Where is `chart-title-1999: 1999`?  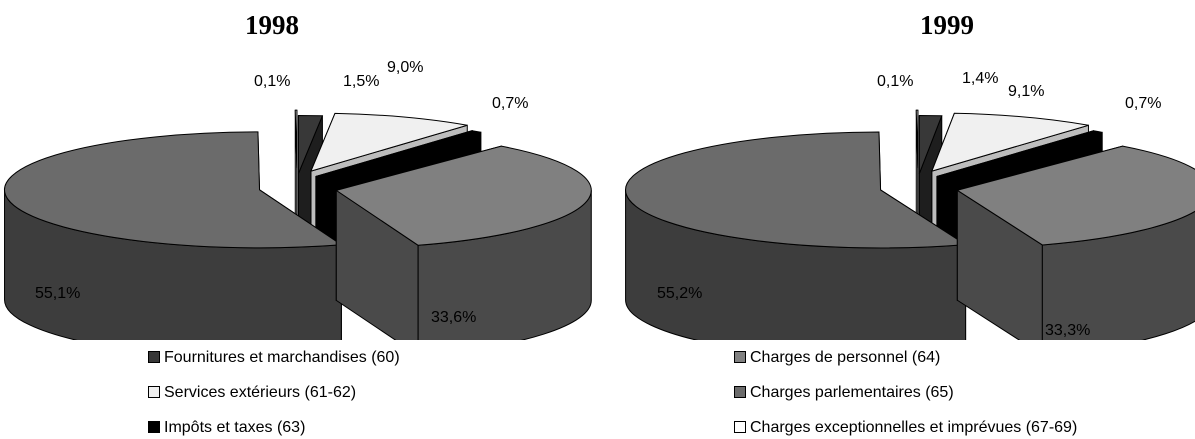 chart-title-1999: 1999 is located at coordinates (947, 25).